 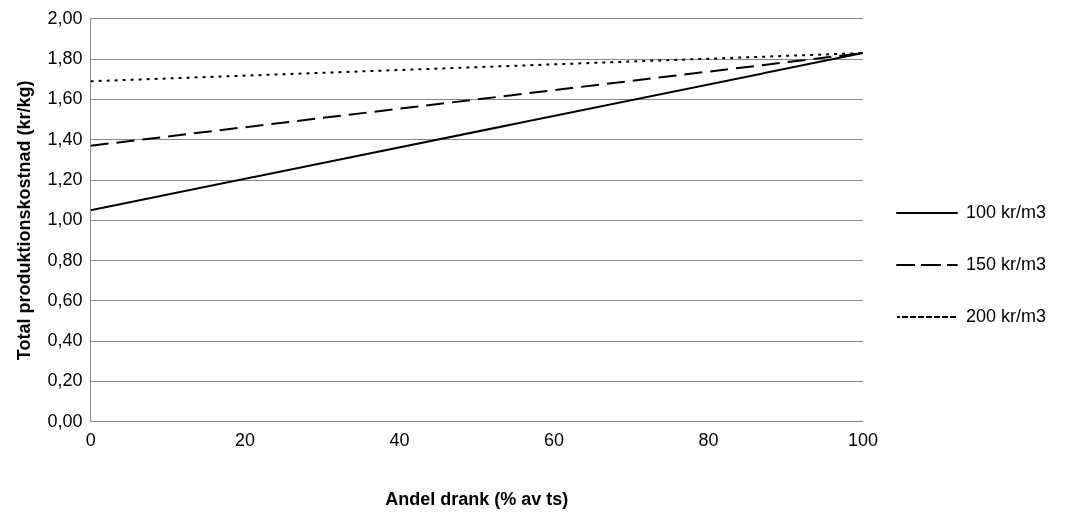 I want to click on y-tick-label: 0,80, so click(x=65, y=259).